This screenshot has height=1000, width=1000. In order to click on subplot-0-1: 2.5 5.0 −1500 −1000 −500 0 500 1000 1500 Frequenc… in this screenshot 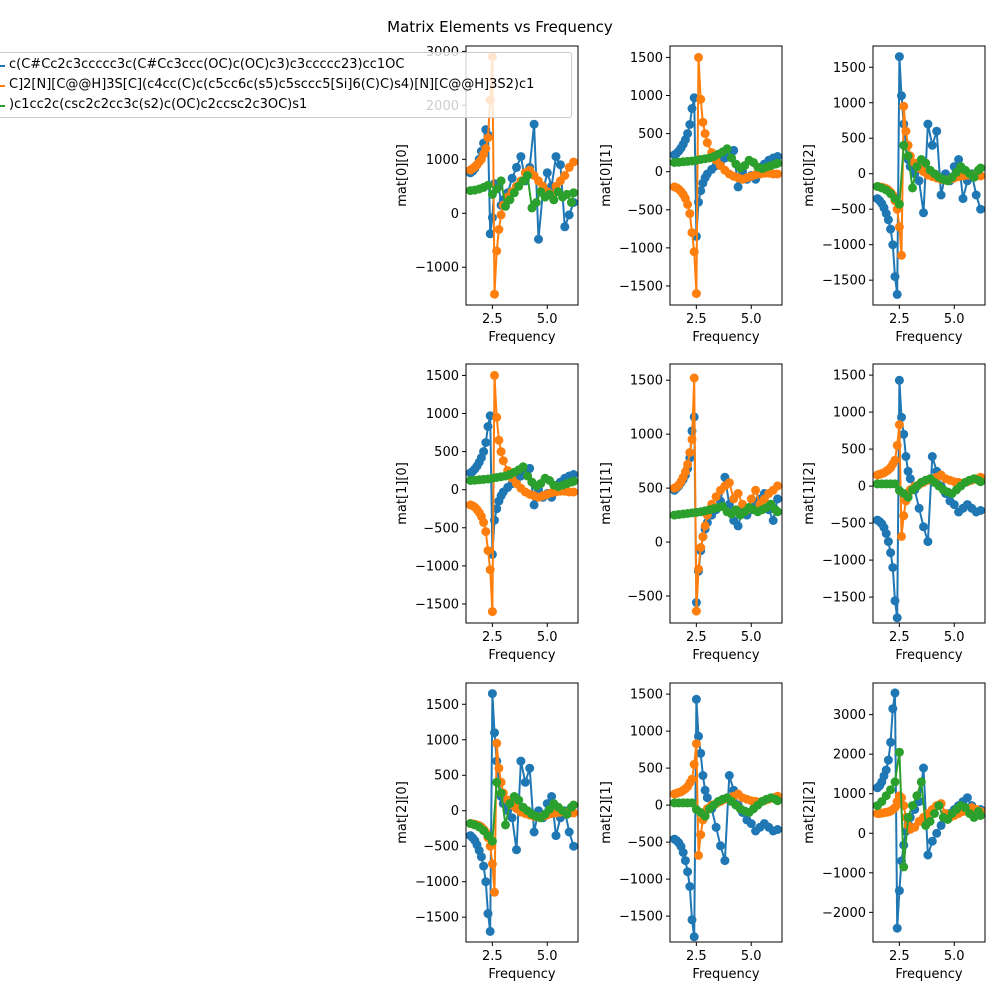, I will do `click(691, 195)`.